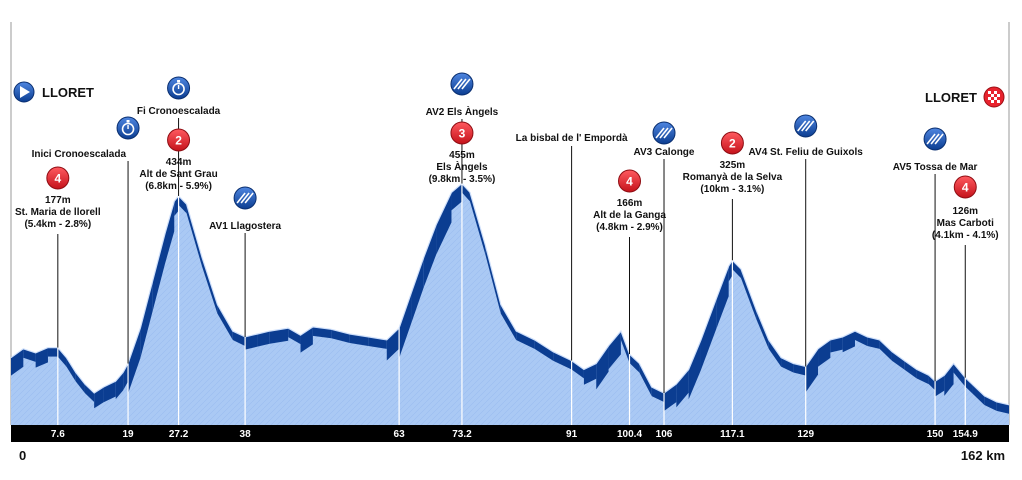 This screenshot has height=480, width=1022. Describe the element at coordinates (68, 92) in the screenshot. I see `start-town-label: LLORET` at that location.